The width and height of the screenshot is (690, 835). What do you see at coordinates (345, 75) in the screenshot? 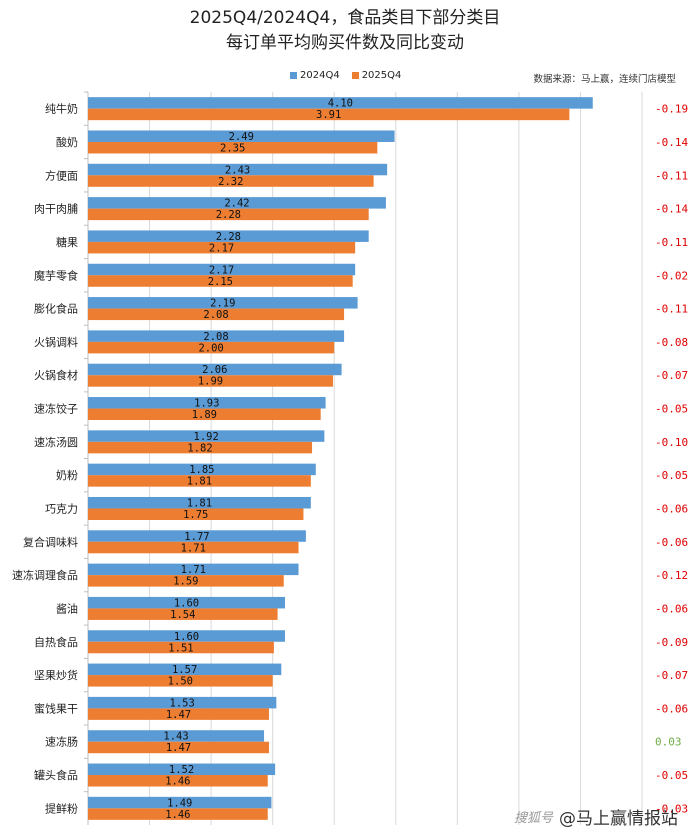
I see `chart-legend: 2024Q4 2025Q4` at bounding box center [345, 75].